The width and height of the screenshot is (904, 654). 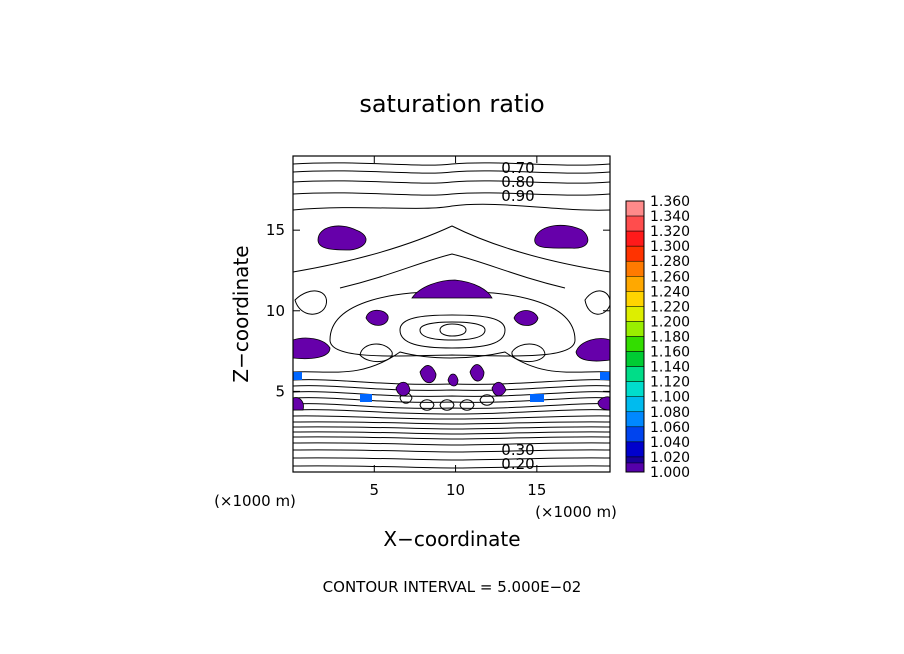 What do you see at coordinates (452, 587) in the screenshot?
I see `contour-interval-footer: CONTOUR INTERVAL = 5.000E−02` at bounding box center [452, 587].